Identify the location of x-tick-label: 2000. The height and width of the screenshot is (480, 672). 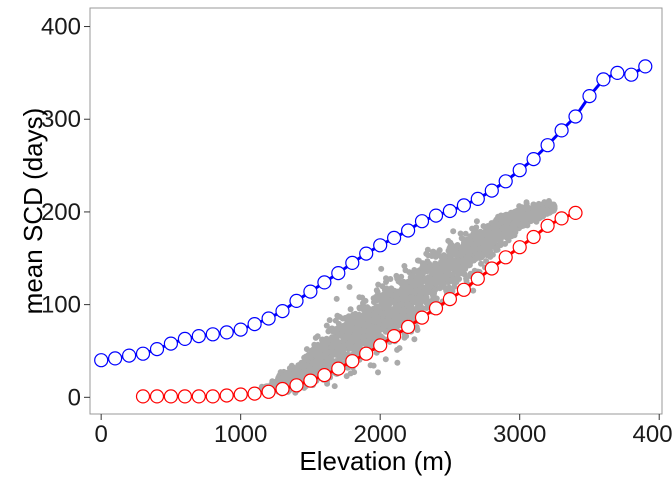
(379, 434).